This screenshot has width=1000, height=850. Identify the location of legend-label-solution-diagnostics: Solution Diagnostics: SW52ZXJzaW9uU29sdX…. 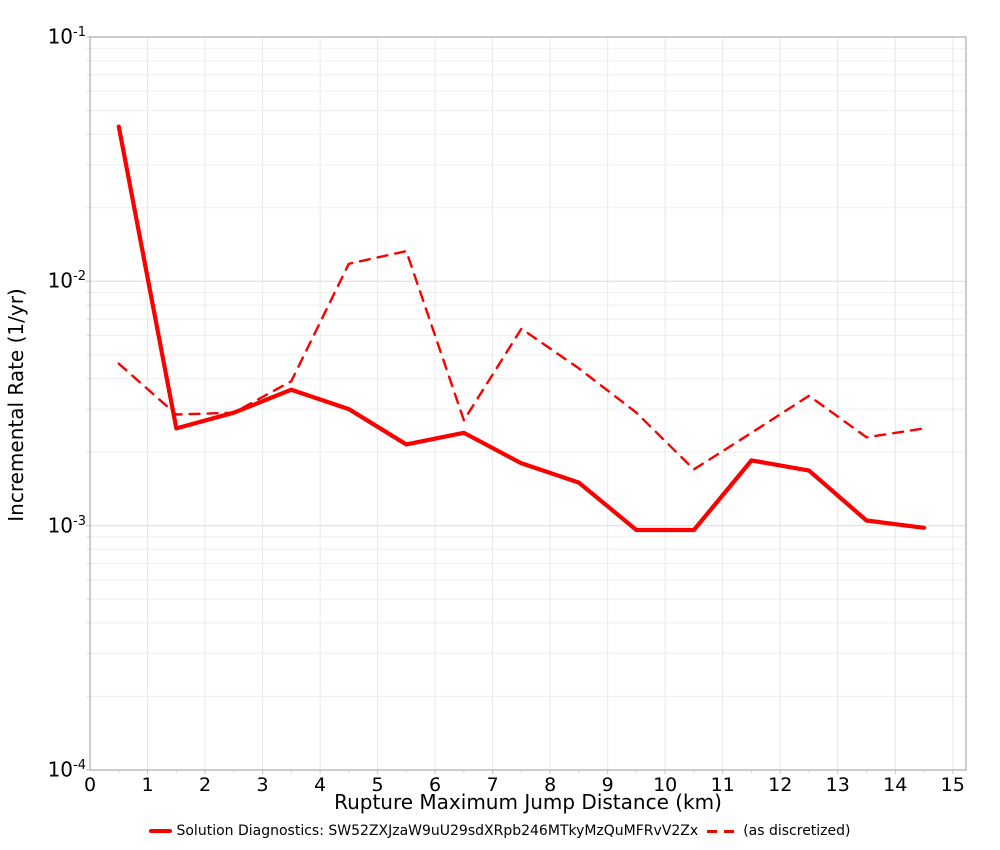
(437, 831).